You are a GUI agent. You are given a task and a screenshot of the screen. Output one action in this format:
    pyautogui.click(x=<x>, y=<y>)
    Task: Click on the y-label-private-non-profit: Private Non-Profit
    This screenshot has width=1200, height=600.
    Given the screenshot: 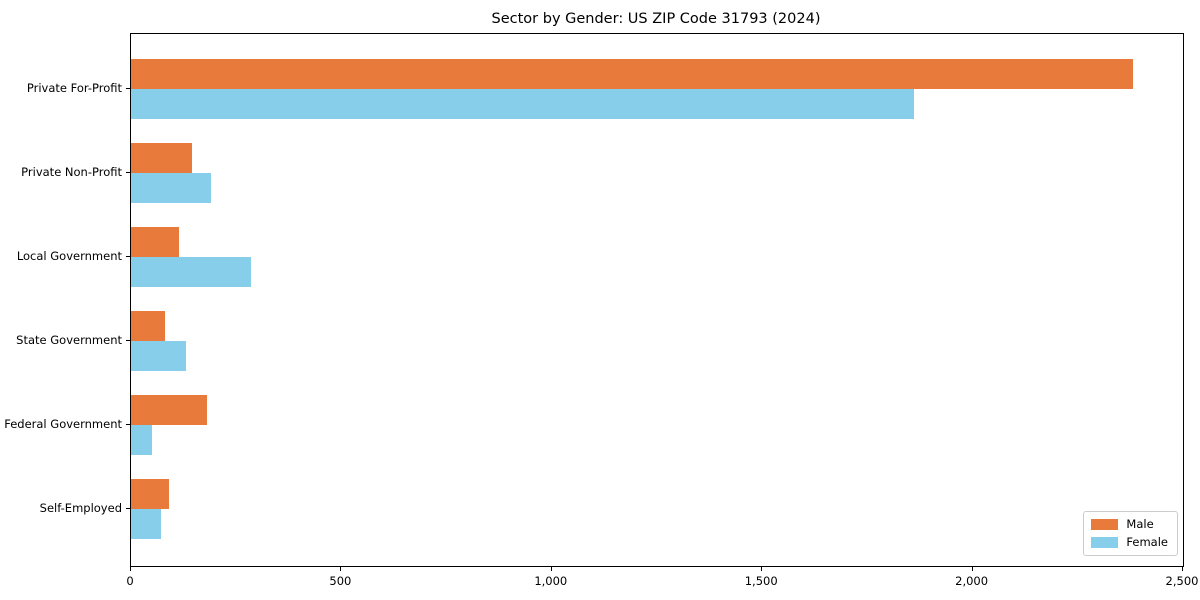 What is the action you would take?
    pyautogui.click(x=71, y=172)
    